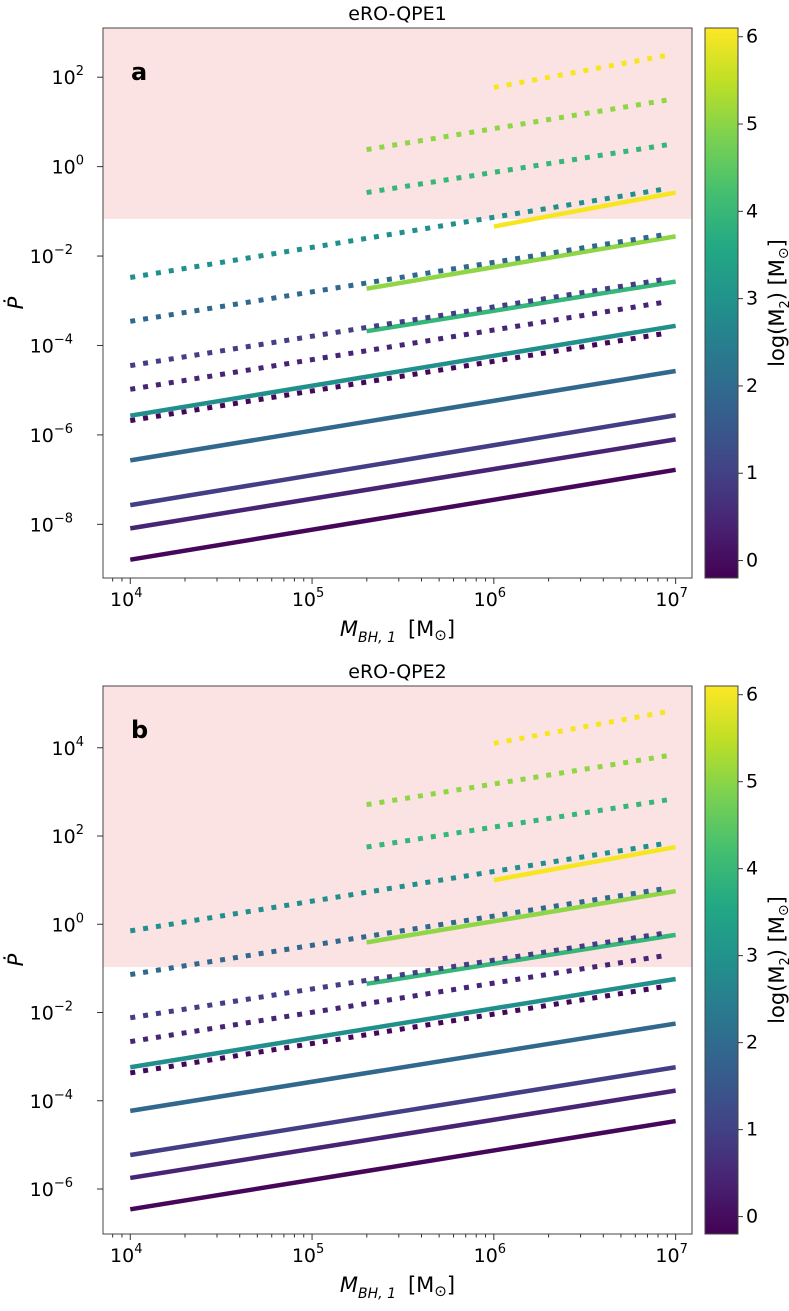  What do you see at coordinates (51, 523) in the screenshot?
I see `y-tick-label: 10⁻⁸` at bounding box center [51, 523].